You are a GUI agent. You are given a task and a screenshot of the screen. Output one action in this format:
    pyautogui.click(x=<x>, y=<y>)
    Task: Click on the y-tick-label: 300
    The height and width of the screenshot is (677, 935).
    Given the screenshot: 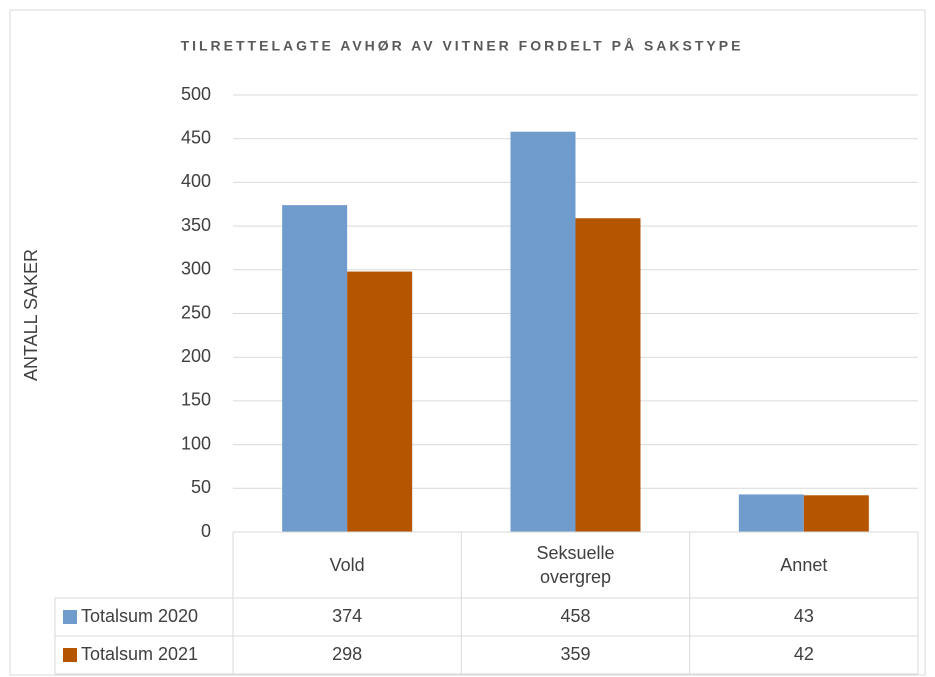 What is the action you would take?
    pyautogui.click(x=196, y=269)
    